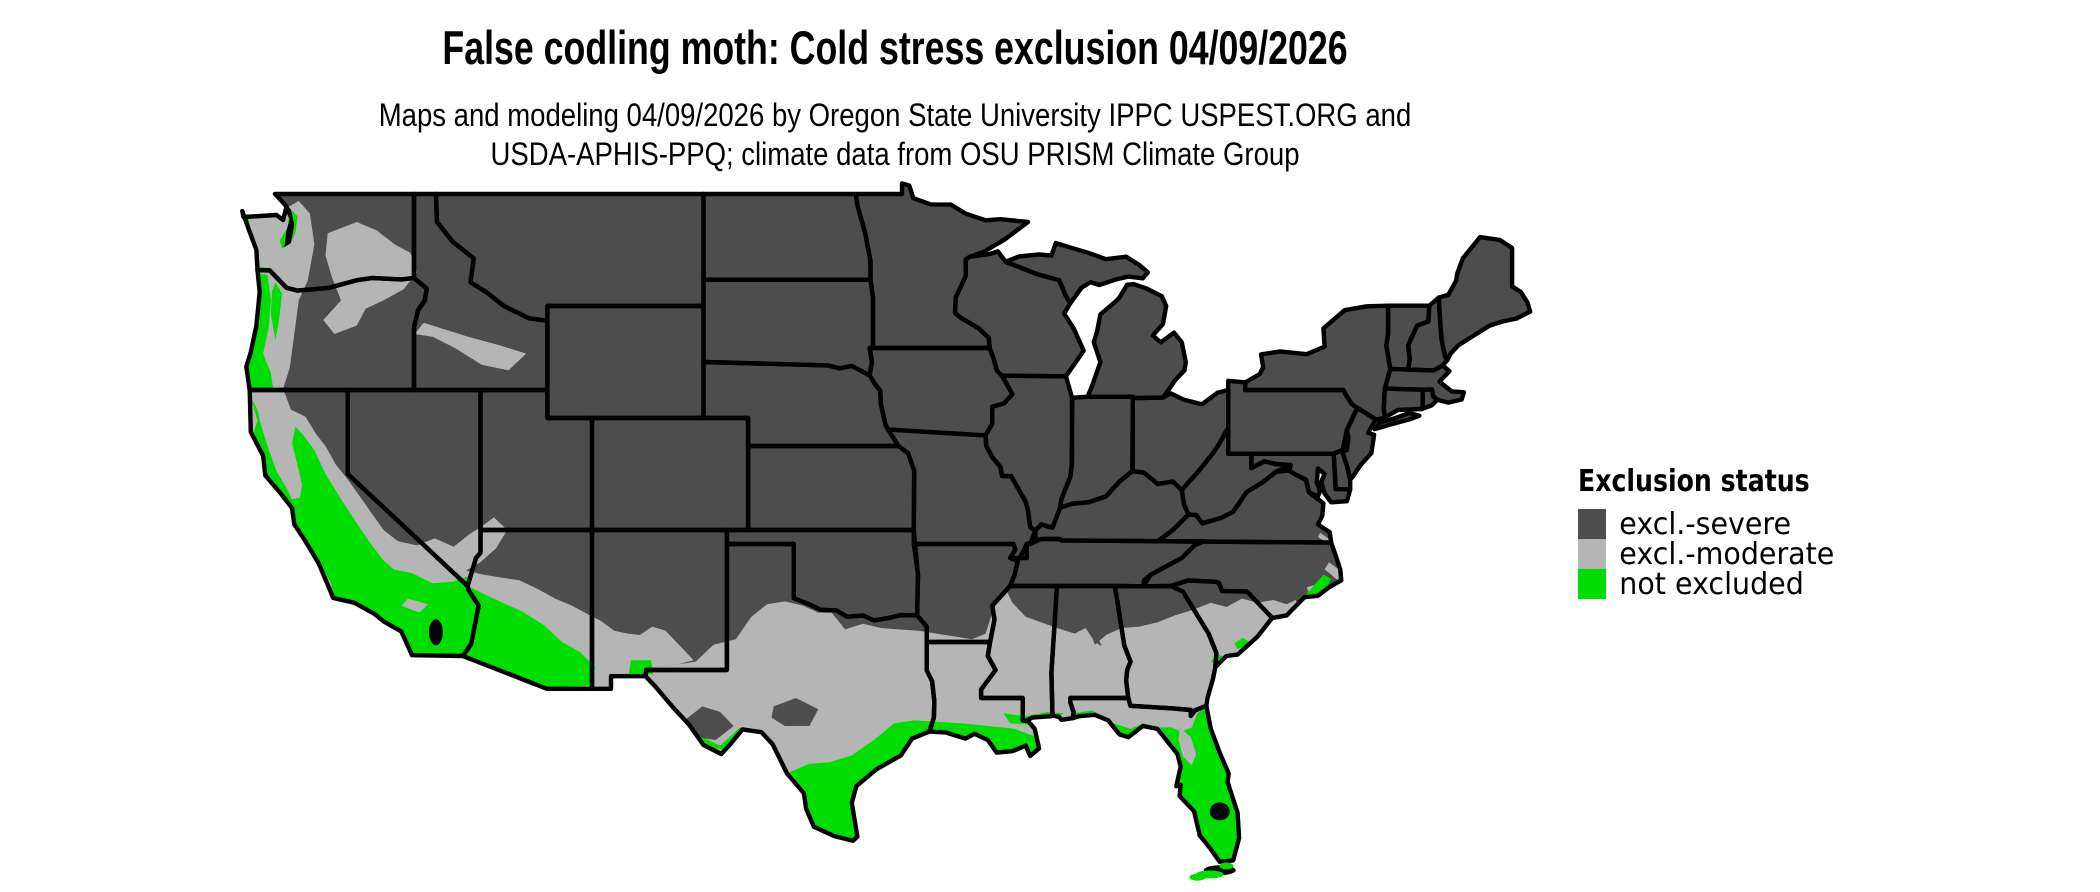 This screenshot has width=2100, height=892. I want to click on state-border-miup, so click(1077, 273).